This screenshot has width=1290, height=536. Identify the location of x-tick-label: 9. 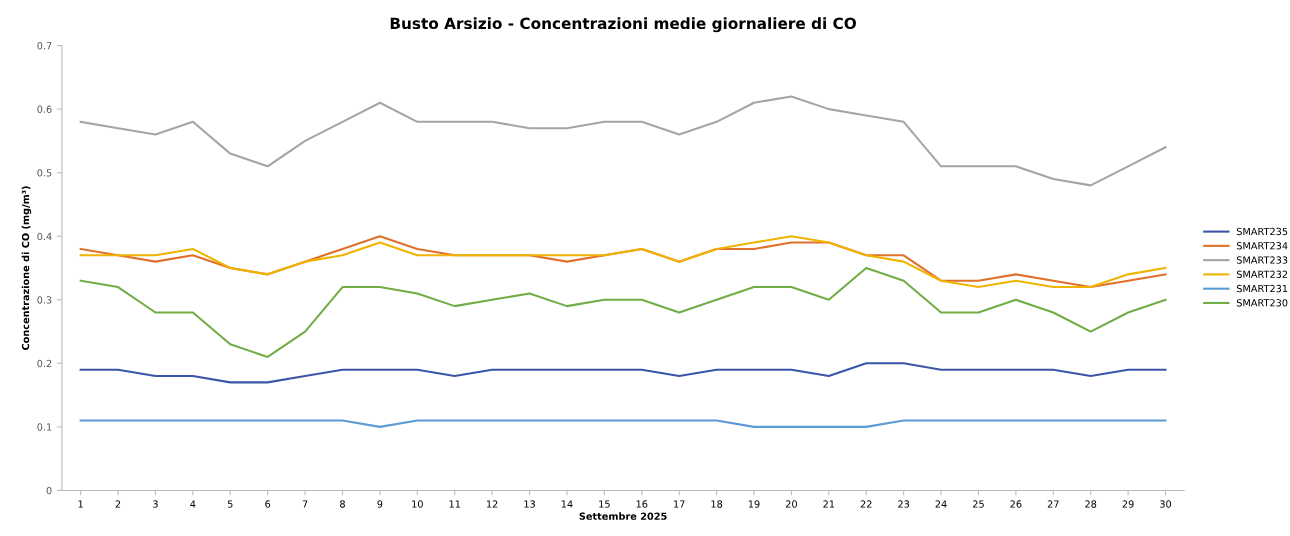
(380, 504).